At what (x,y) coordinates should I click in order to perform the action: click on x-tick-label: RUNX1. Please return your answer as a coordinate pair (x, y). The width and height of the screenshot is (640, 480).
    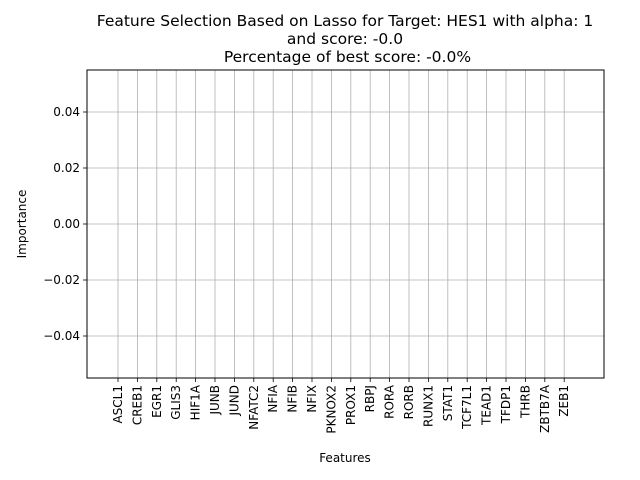
    Looking at the image, I should click on (428, 406).